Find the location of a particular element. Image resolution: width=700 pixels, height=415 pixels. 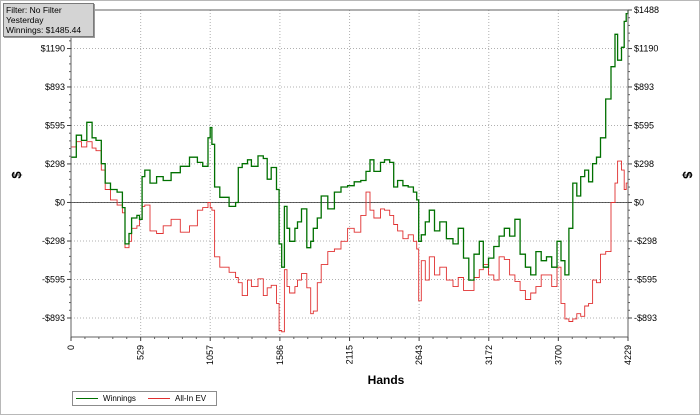

x-tick-label: 2115 is located at coordinates (350, 354).